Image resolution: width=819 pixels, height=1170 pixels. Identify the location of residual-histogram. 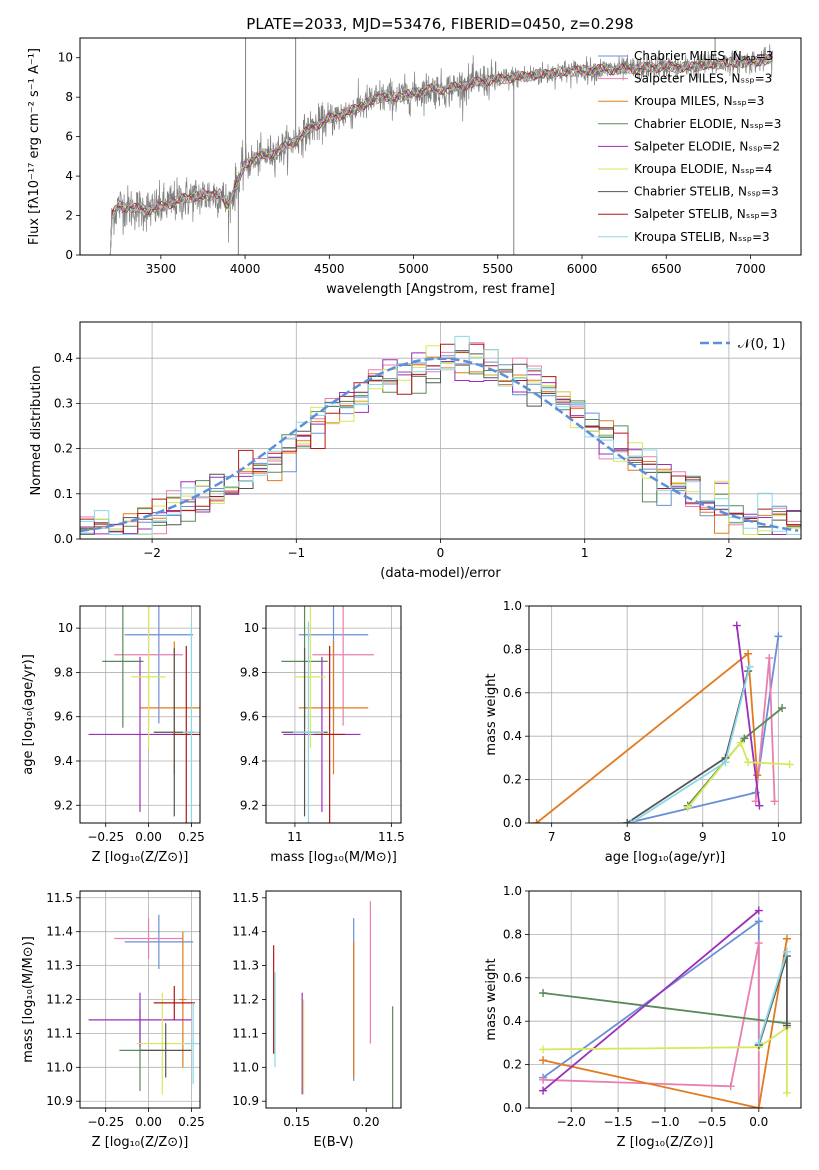
(440, 439).